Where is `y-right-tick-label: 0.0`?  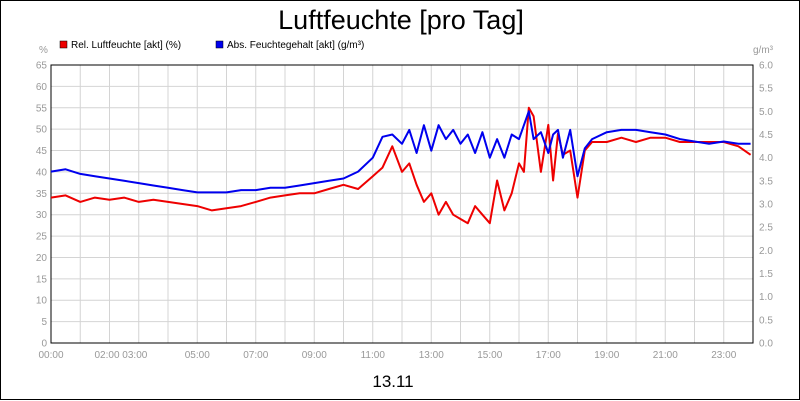 y-right-tick-label: 0.0 is located at coordinates (766, 344).